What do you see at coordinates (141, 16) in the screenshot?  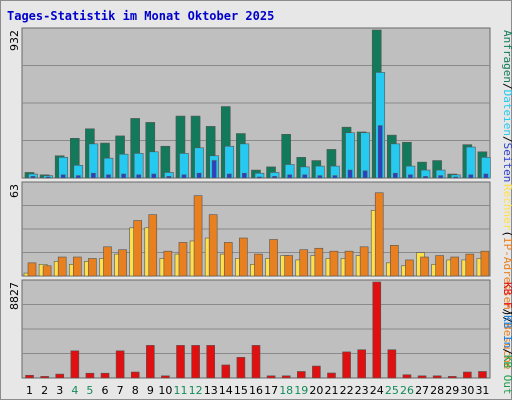 I see `chart-title: Tages-Statistik im Monat Oktober 2025` at bounding box center [141, 16].